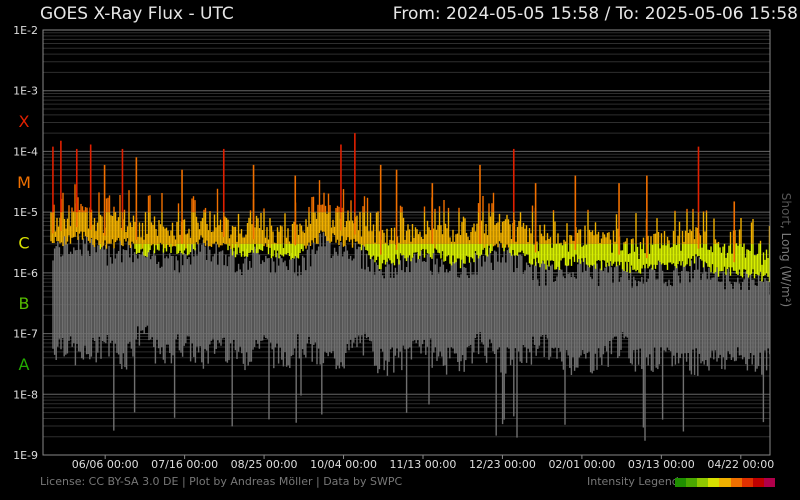 Image resolution: width=800 pixels, height=500 pixels. I want to click on short-label: Short, so click(786, 208).